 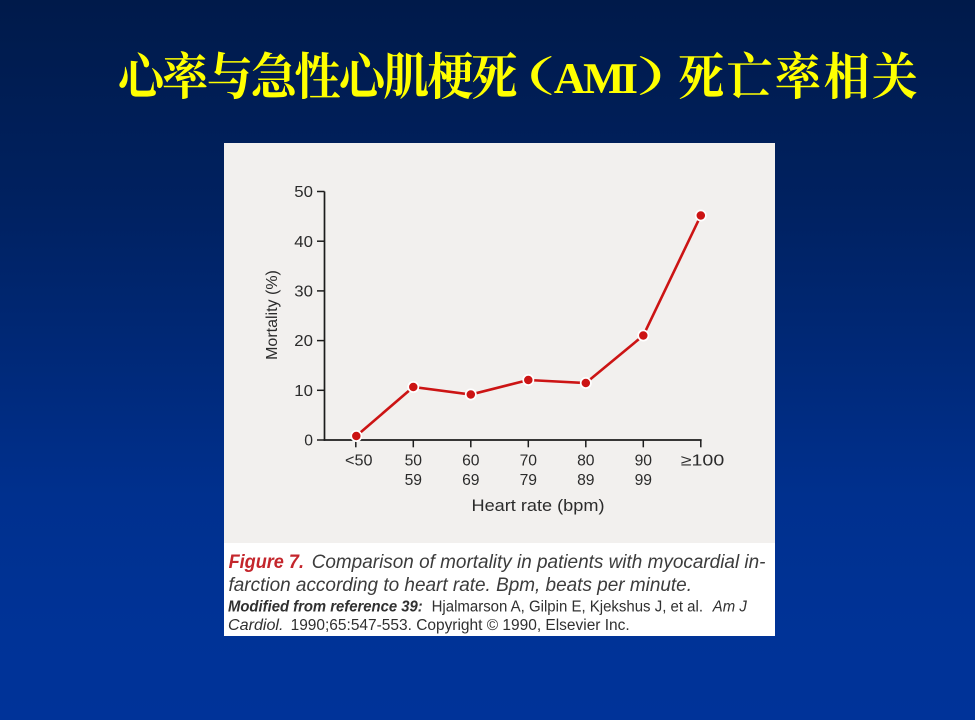 What do you see at coordinates (266, 562) in the screenshot?
I see `svg-text: Figure 7.` at bounding box center [266, 562].